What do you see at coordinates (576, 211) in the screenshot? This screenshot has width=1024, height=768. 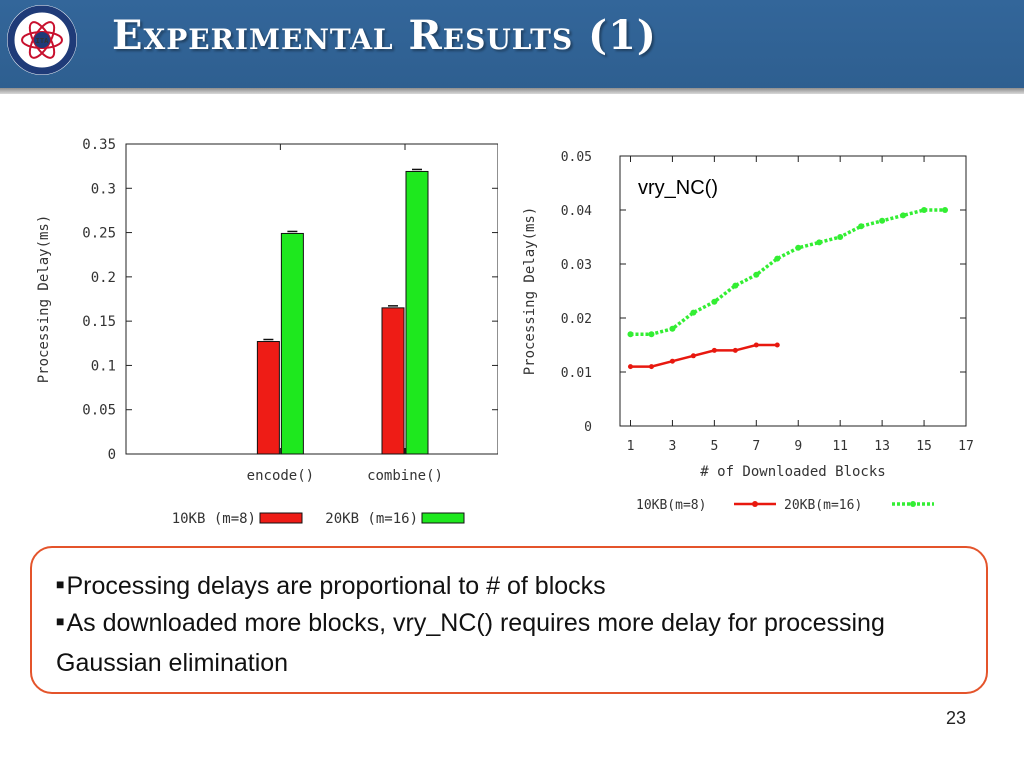 I see `y-tick-label: 0.04` at bounding box center [576, 211].